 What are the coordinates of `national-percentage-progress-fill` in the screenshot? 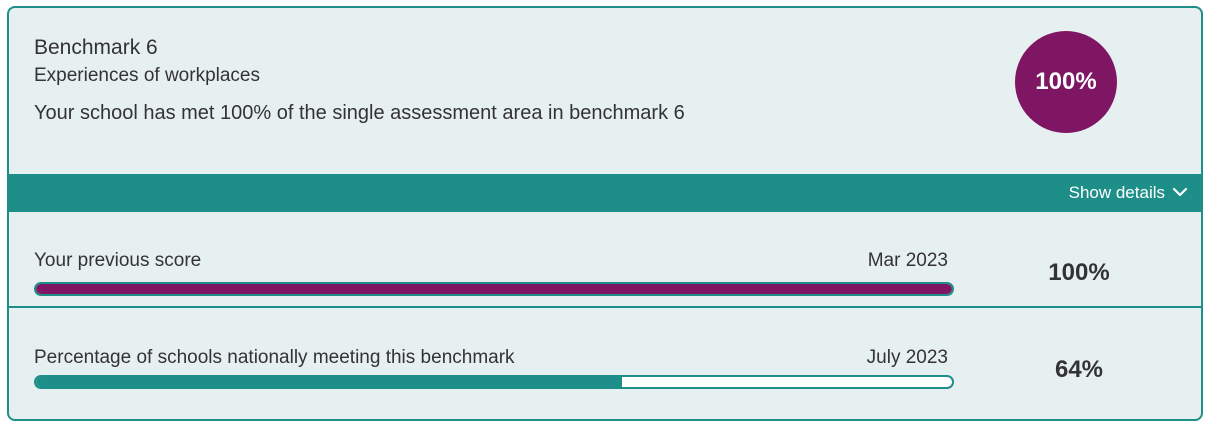 It's located at (329, 382).